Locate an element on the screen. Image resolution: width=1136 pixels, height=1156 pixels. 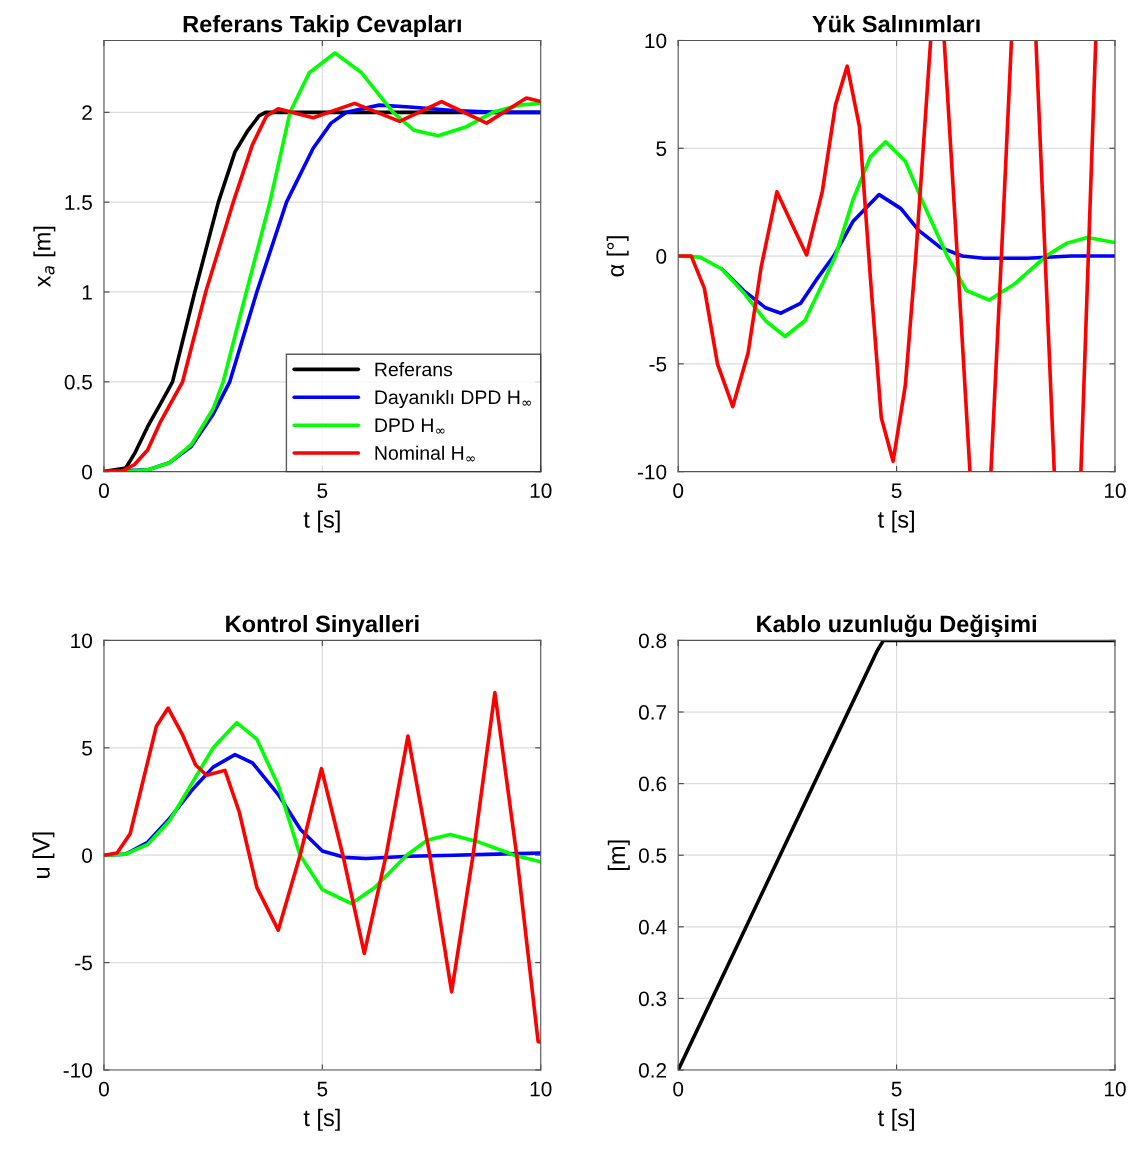
y-tick-label: 2 is located at coordinates (87, 112).